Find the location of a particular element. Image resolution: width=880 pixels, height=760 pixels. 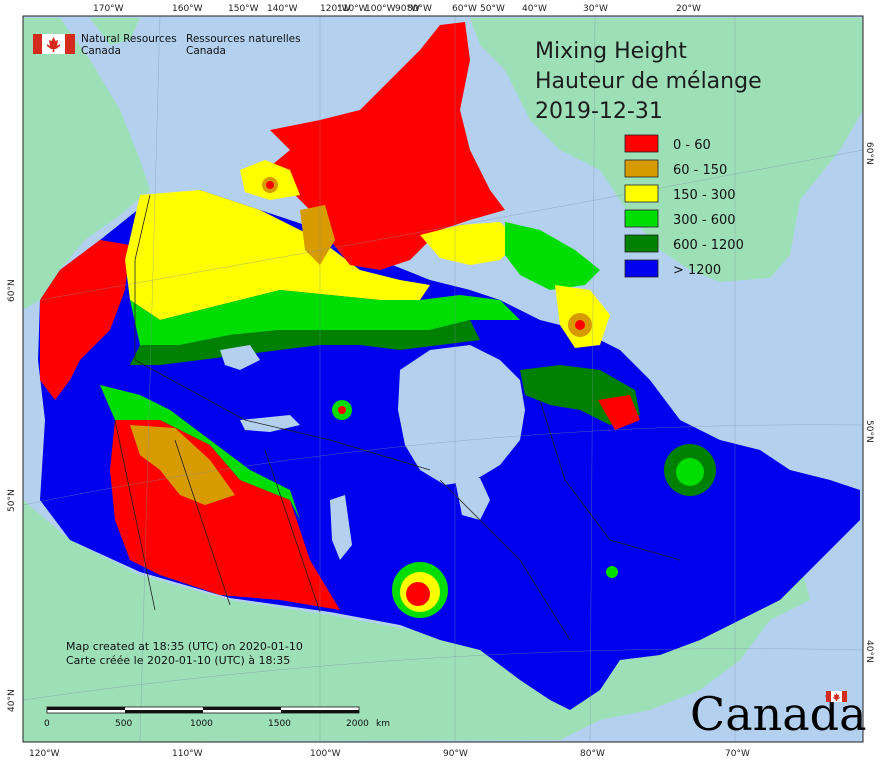

ungava-red is located at coordinates (619, 412).